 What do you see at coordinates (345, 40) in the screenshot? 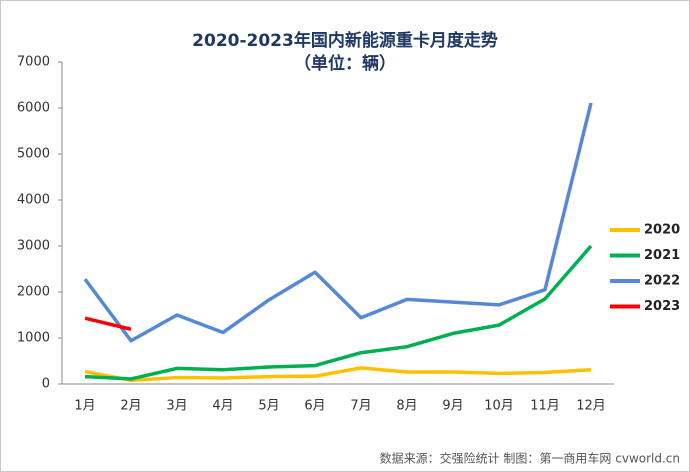
I see `chart-title: 2020-2023年国内新能源重卡月度走势` at bounding box center [345, 40].